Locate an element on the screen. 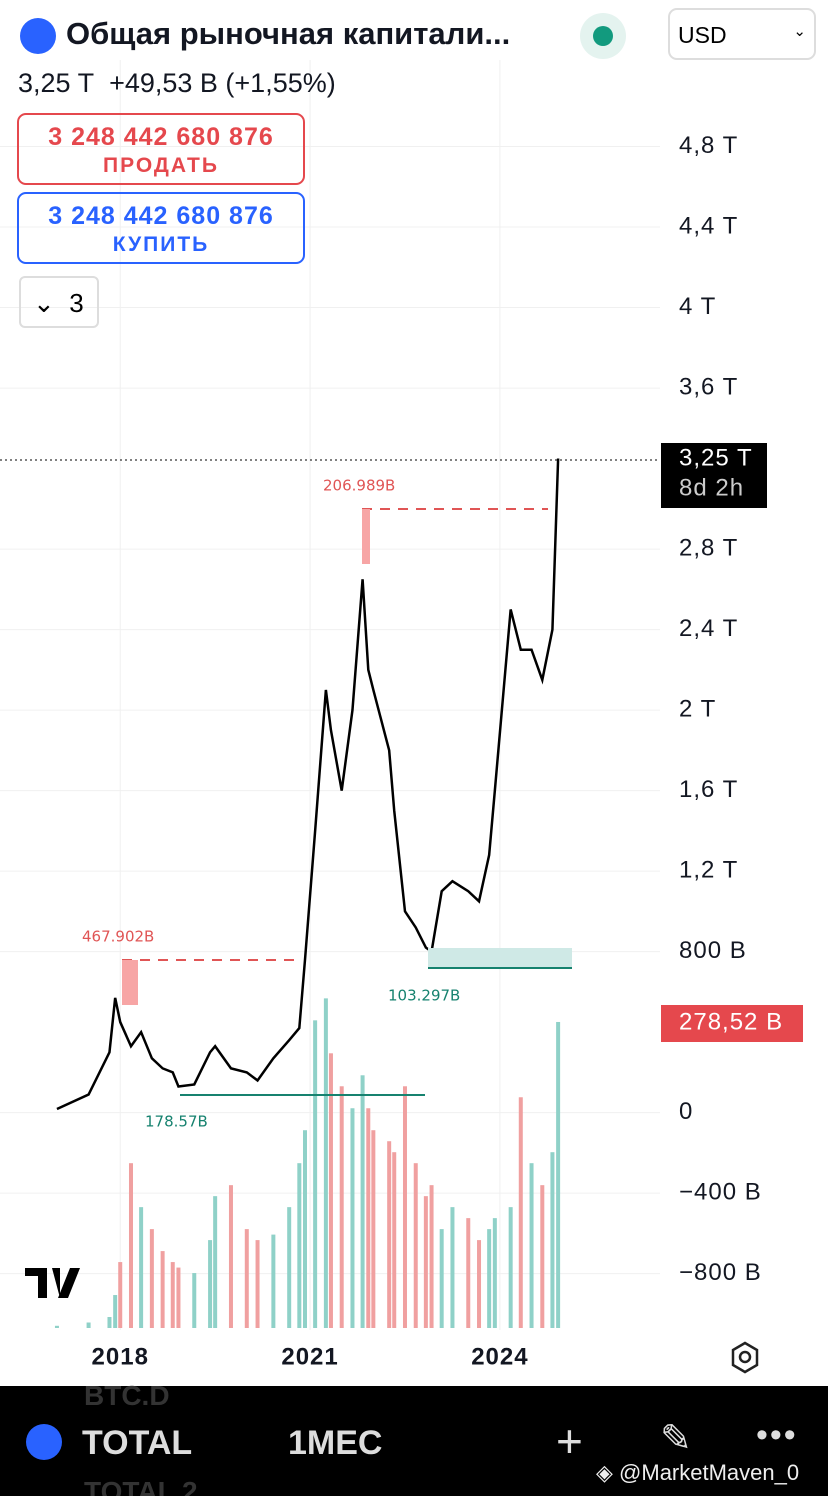  y-tick-label: −800 B is located at coordinates (720, 1272).